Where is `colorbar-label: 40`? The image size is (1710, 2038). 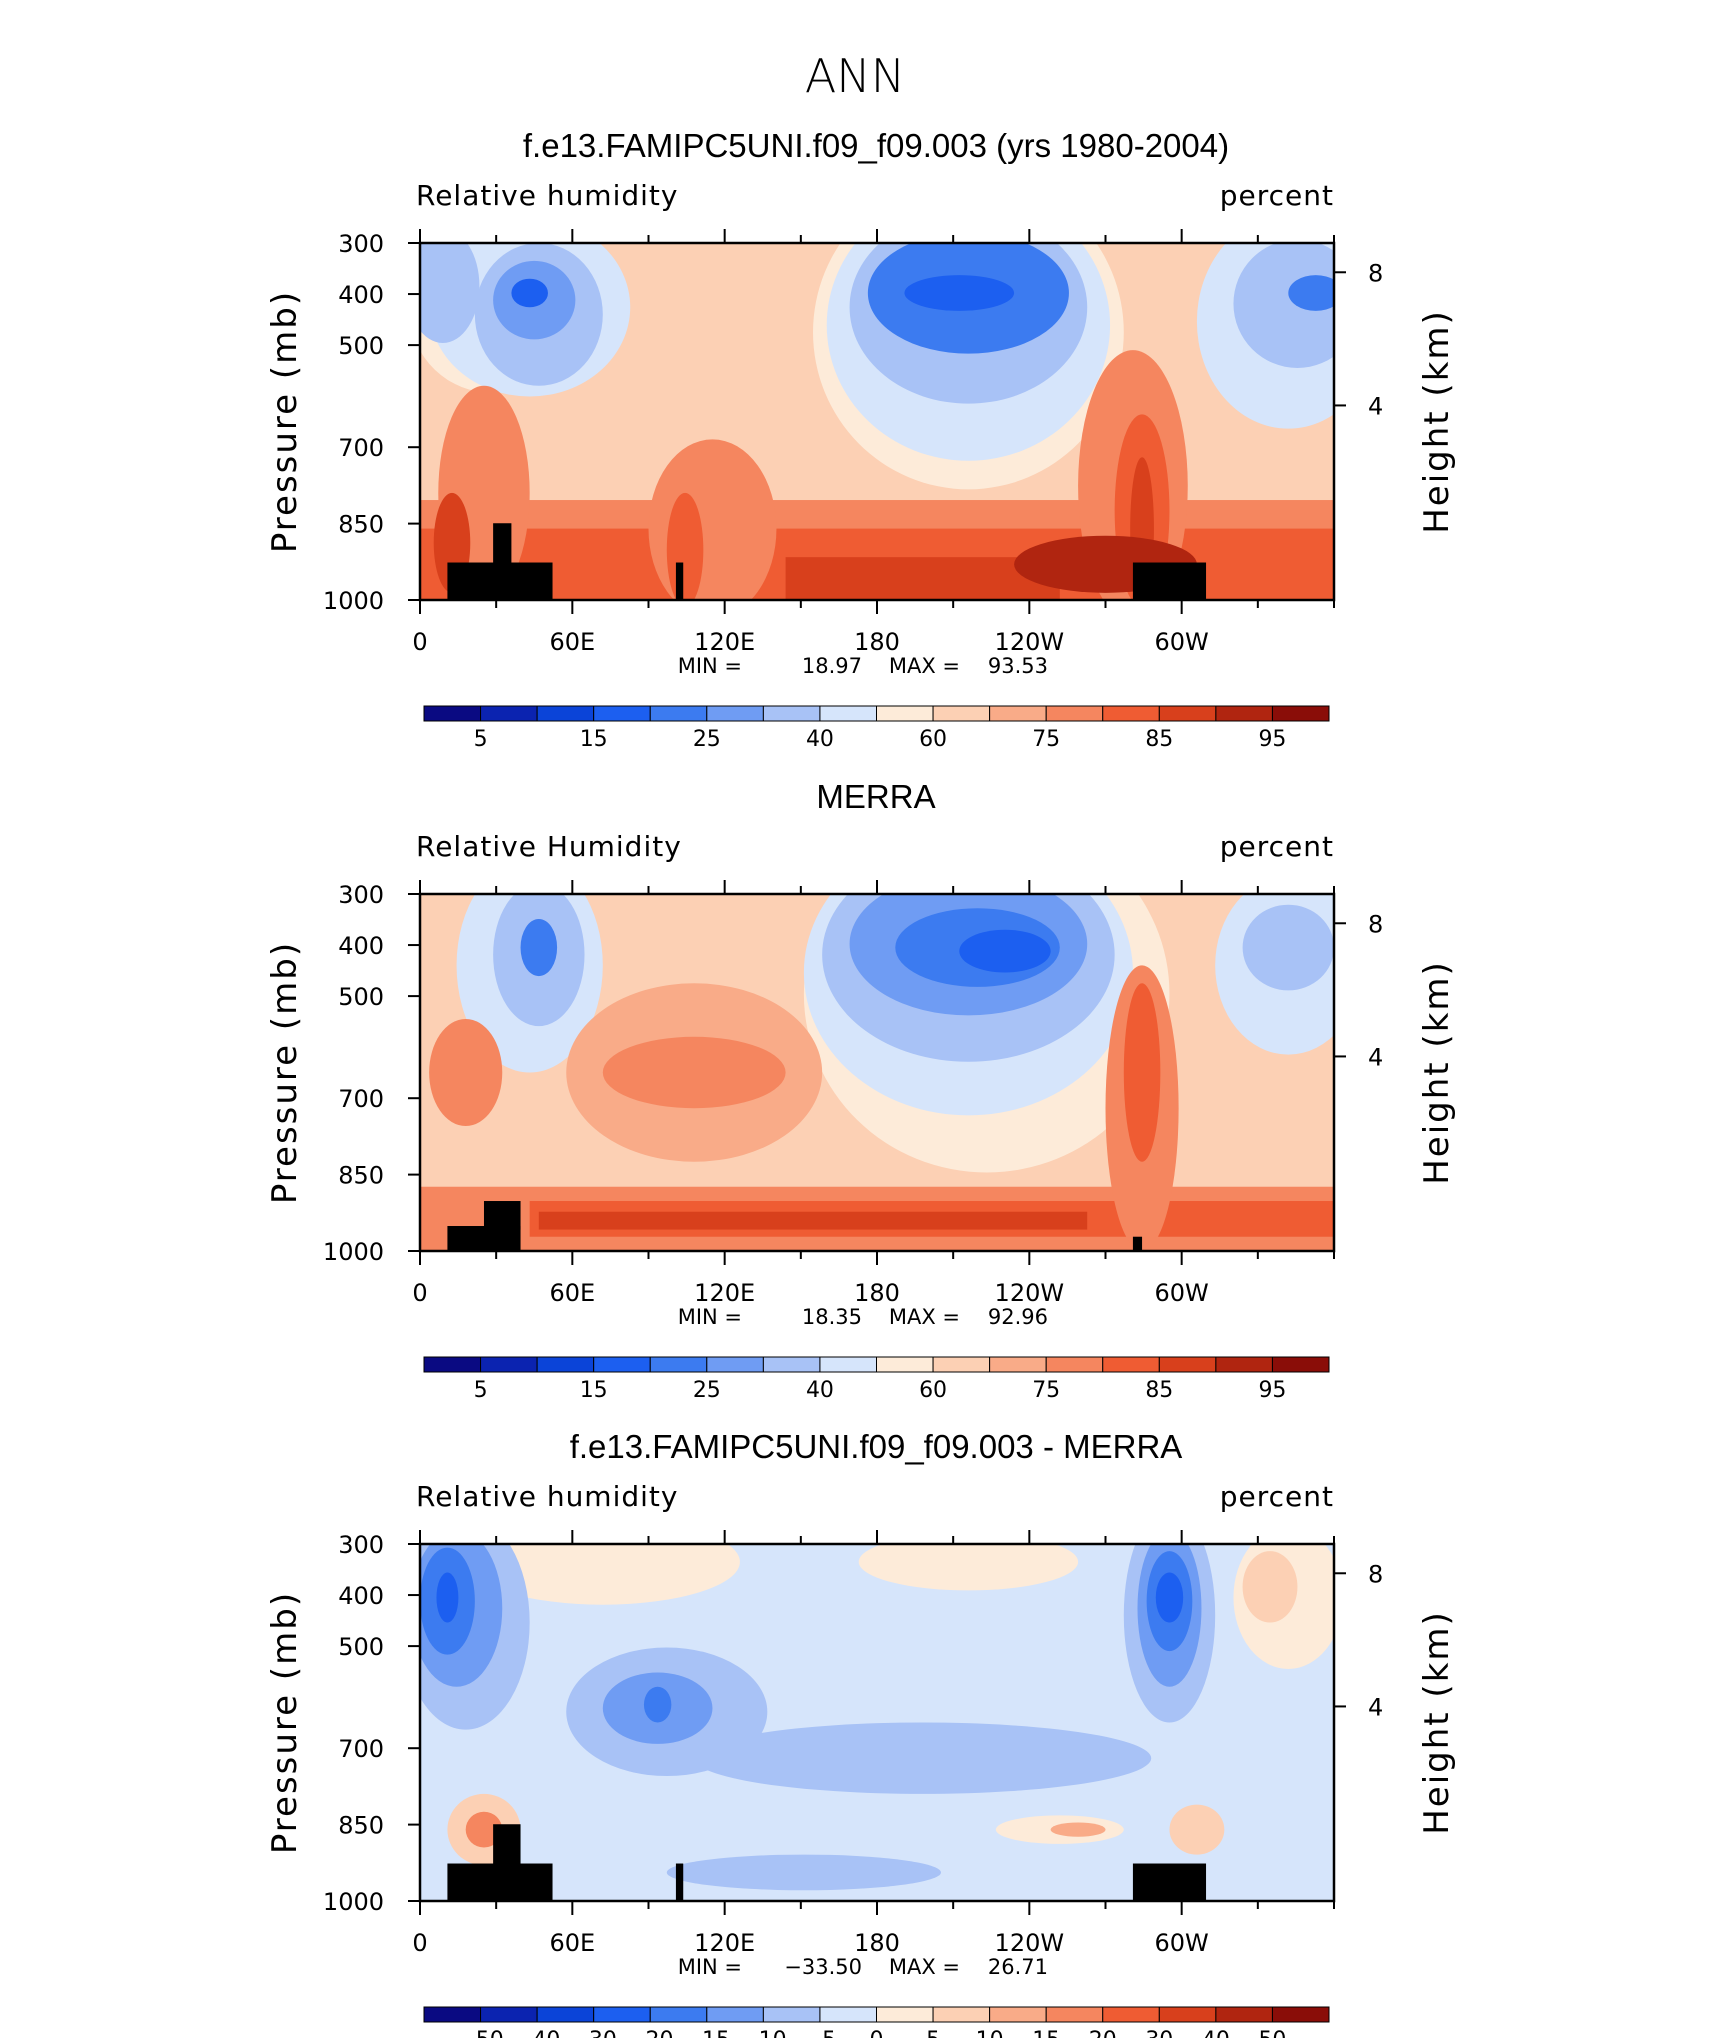 colorbar-label: 40 is located at coordinates (1216, 2033).